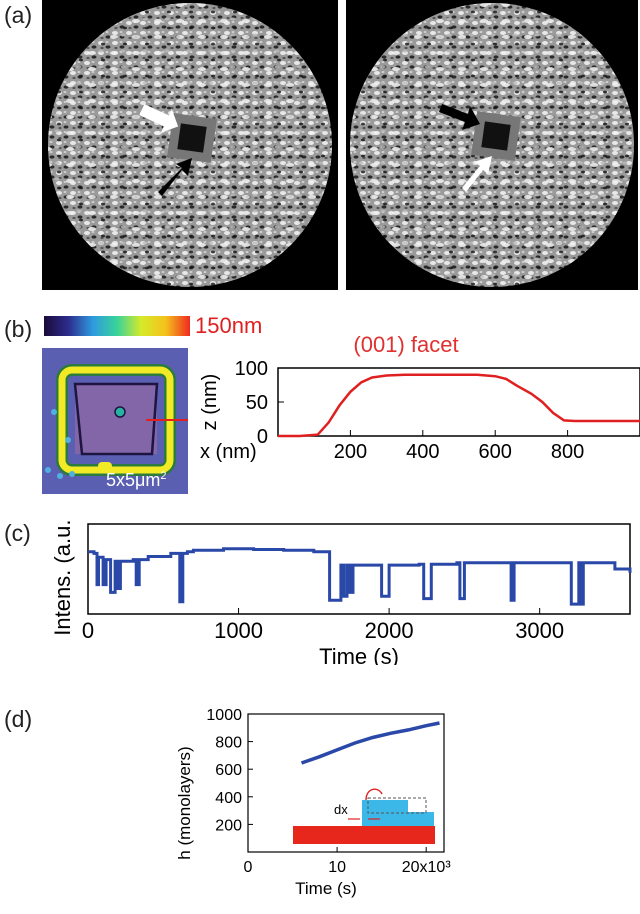  Describe the element at coordinates (117, 326) in the screenshot. I see `colorbar` at that location.